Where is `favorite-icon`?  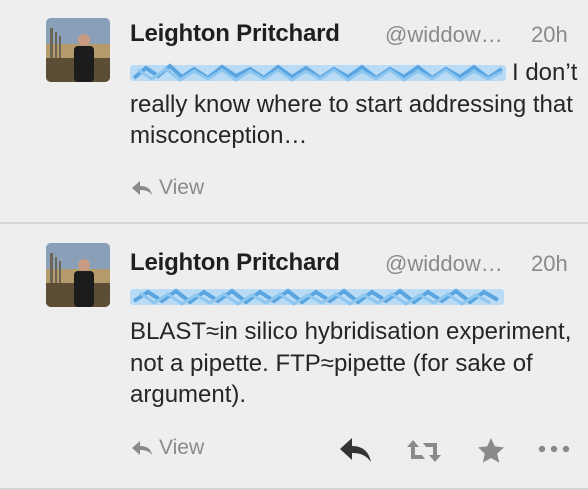 favorite-icon is located at coordinates (491, 450).